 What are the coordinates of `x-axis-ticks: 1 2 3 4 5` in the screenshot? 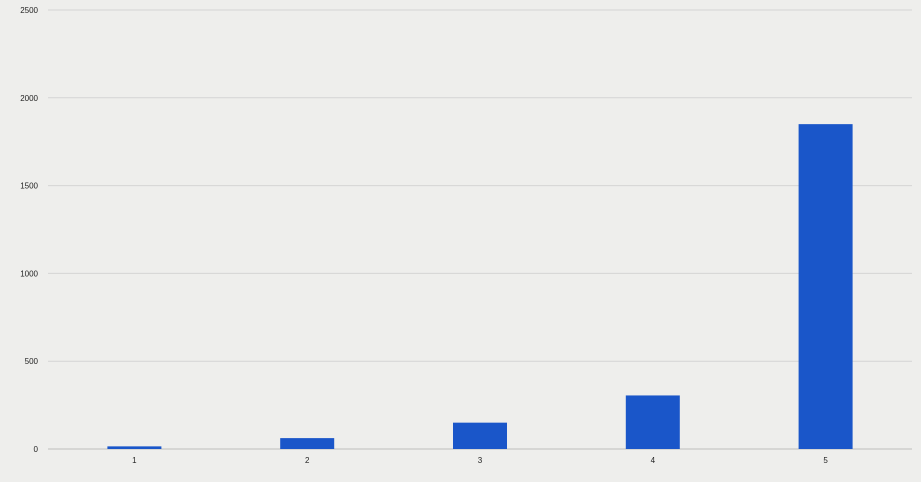 It's located at (480, 460).